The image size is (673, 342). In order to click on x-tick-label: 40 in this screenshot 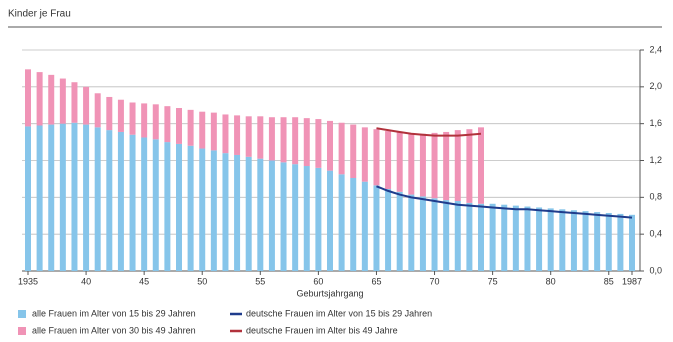, I will do `click(86, 281)`.